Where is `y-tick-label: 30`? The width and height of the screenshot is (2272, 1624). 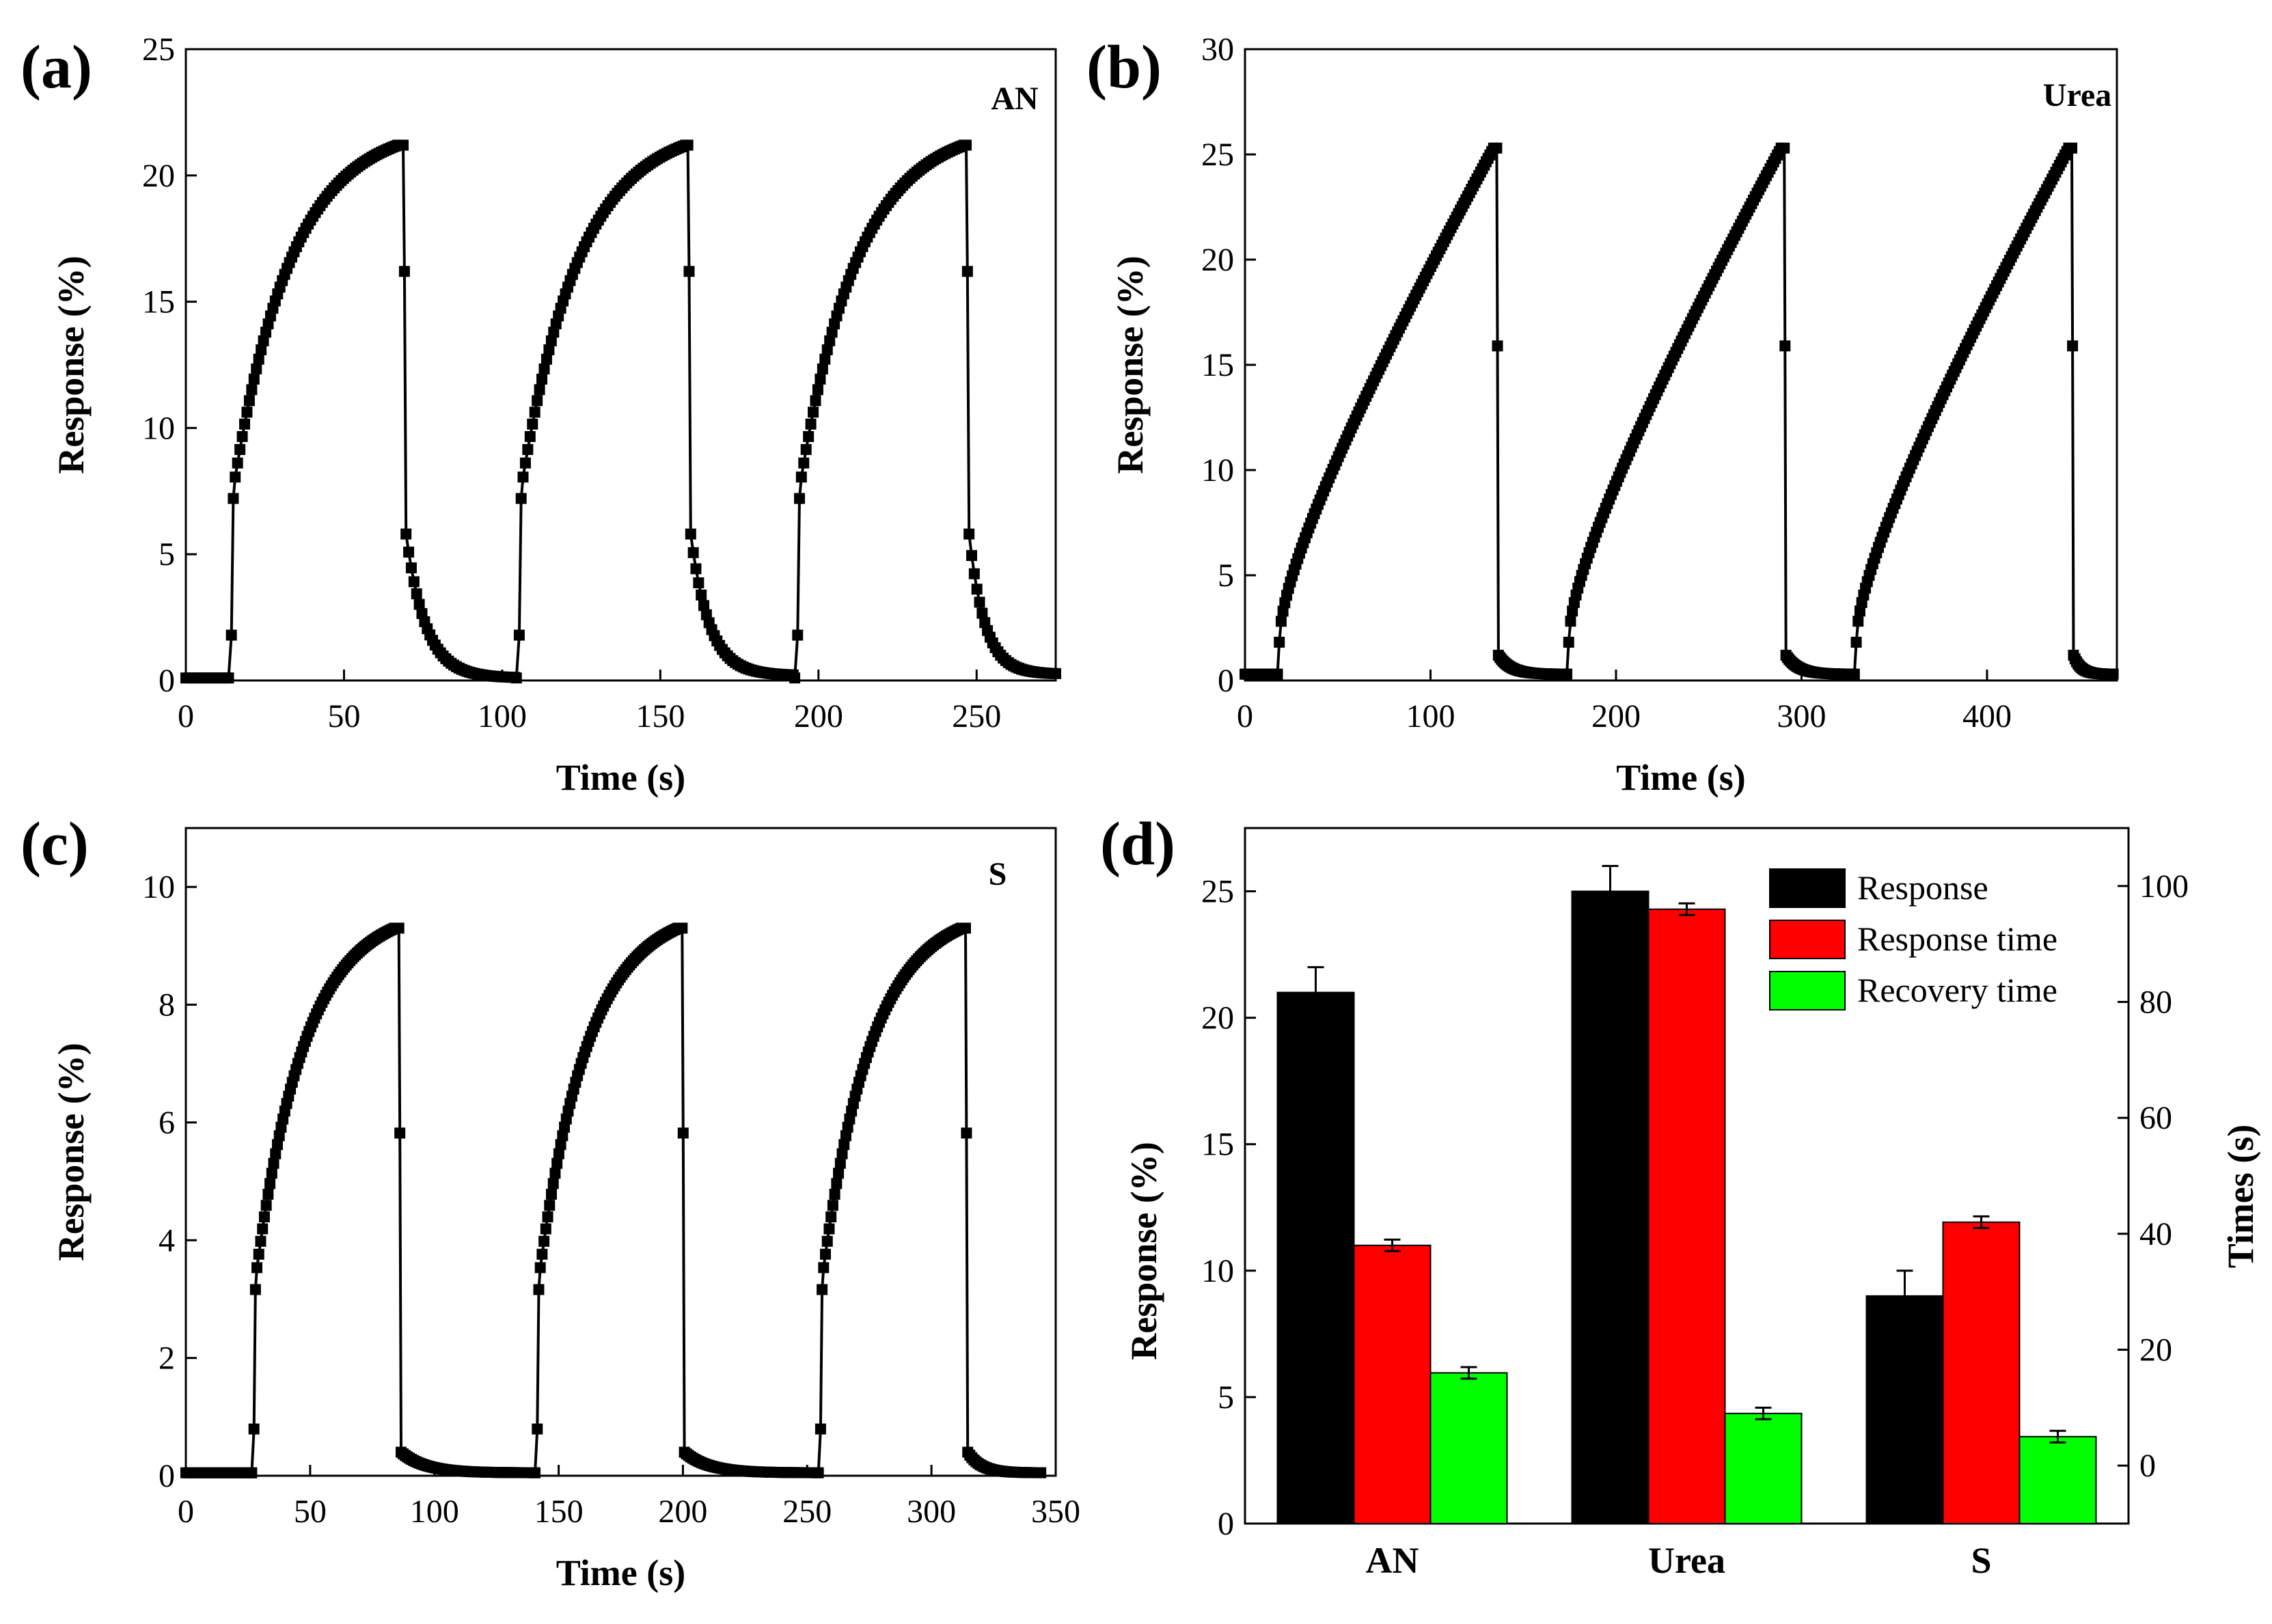
y-tick-label: 30 is located at coordinates (1217, 49).